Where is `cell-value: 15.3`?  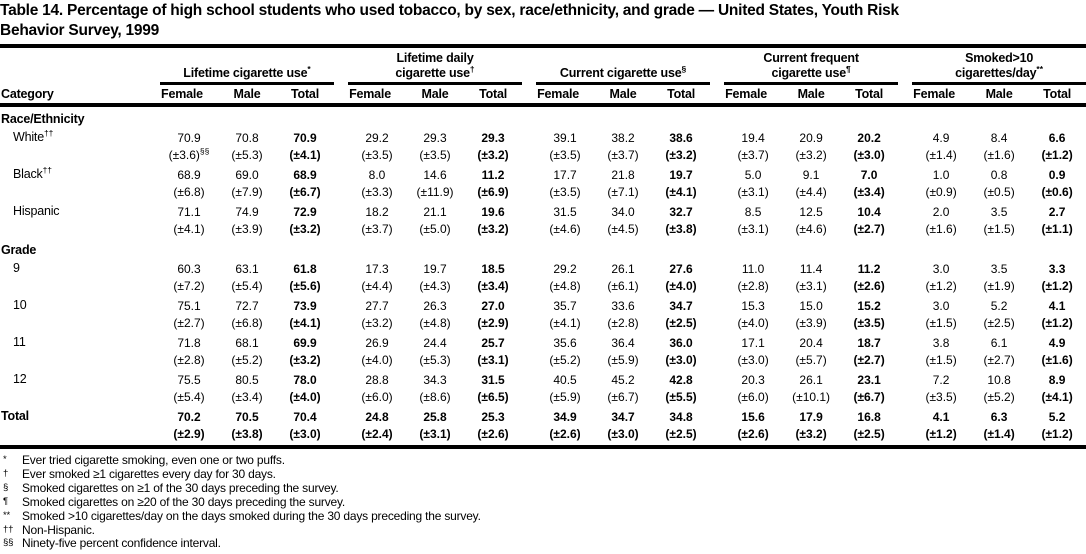 cell-value: 15.3 is located at coordinates (753, 306).